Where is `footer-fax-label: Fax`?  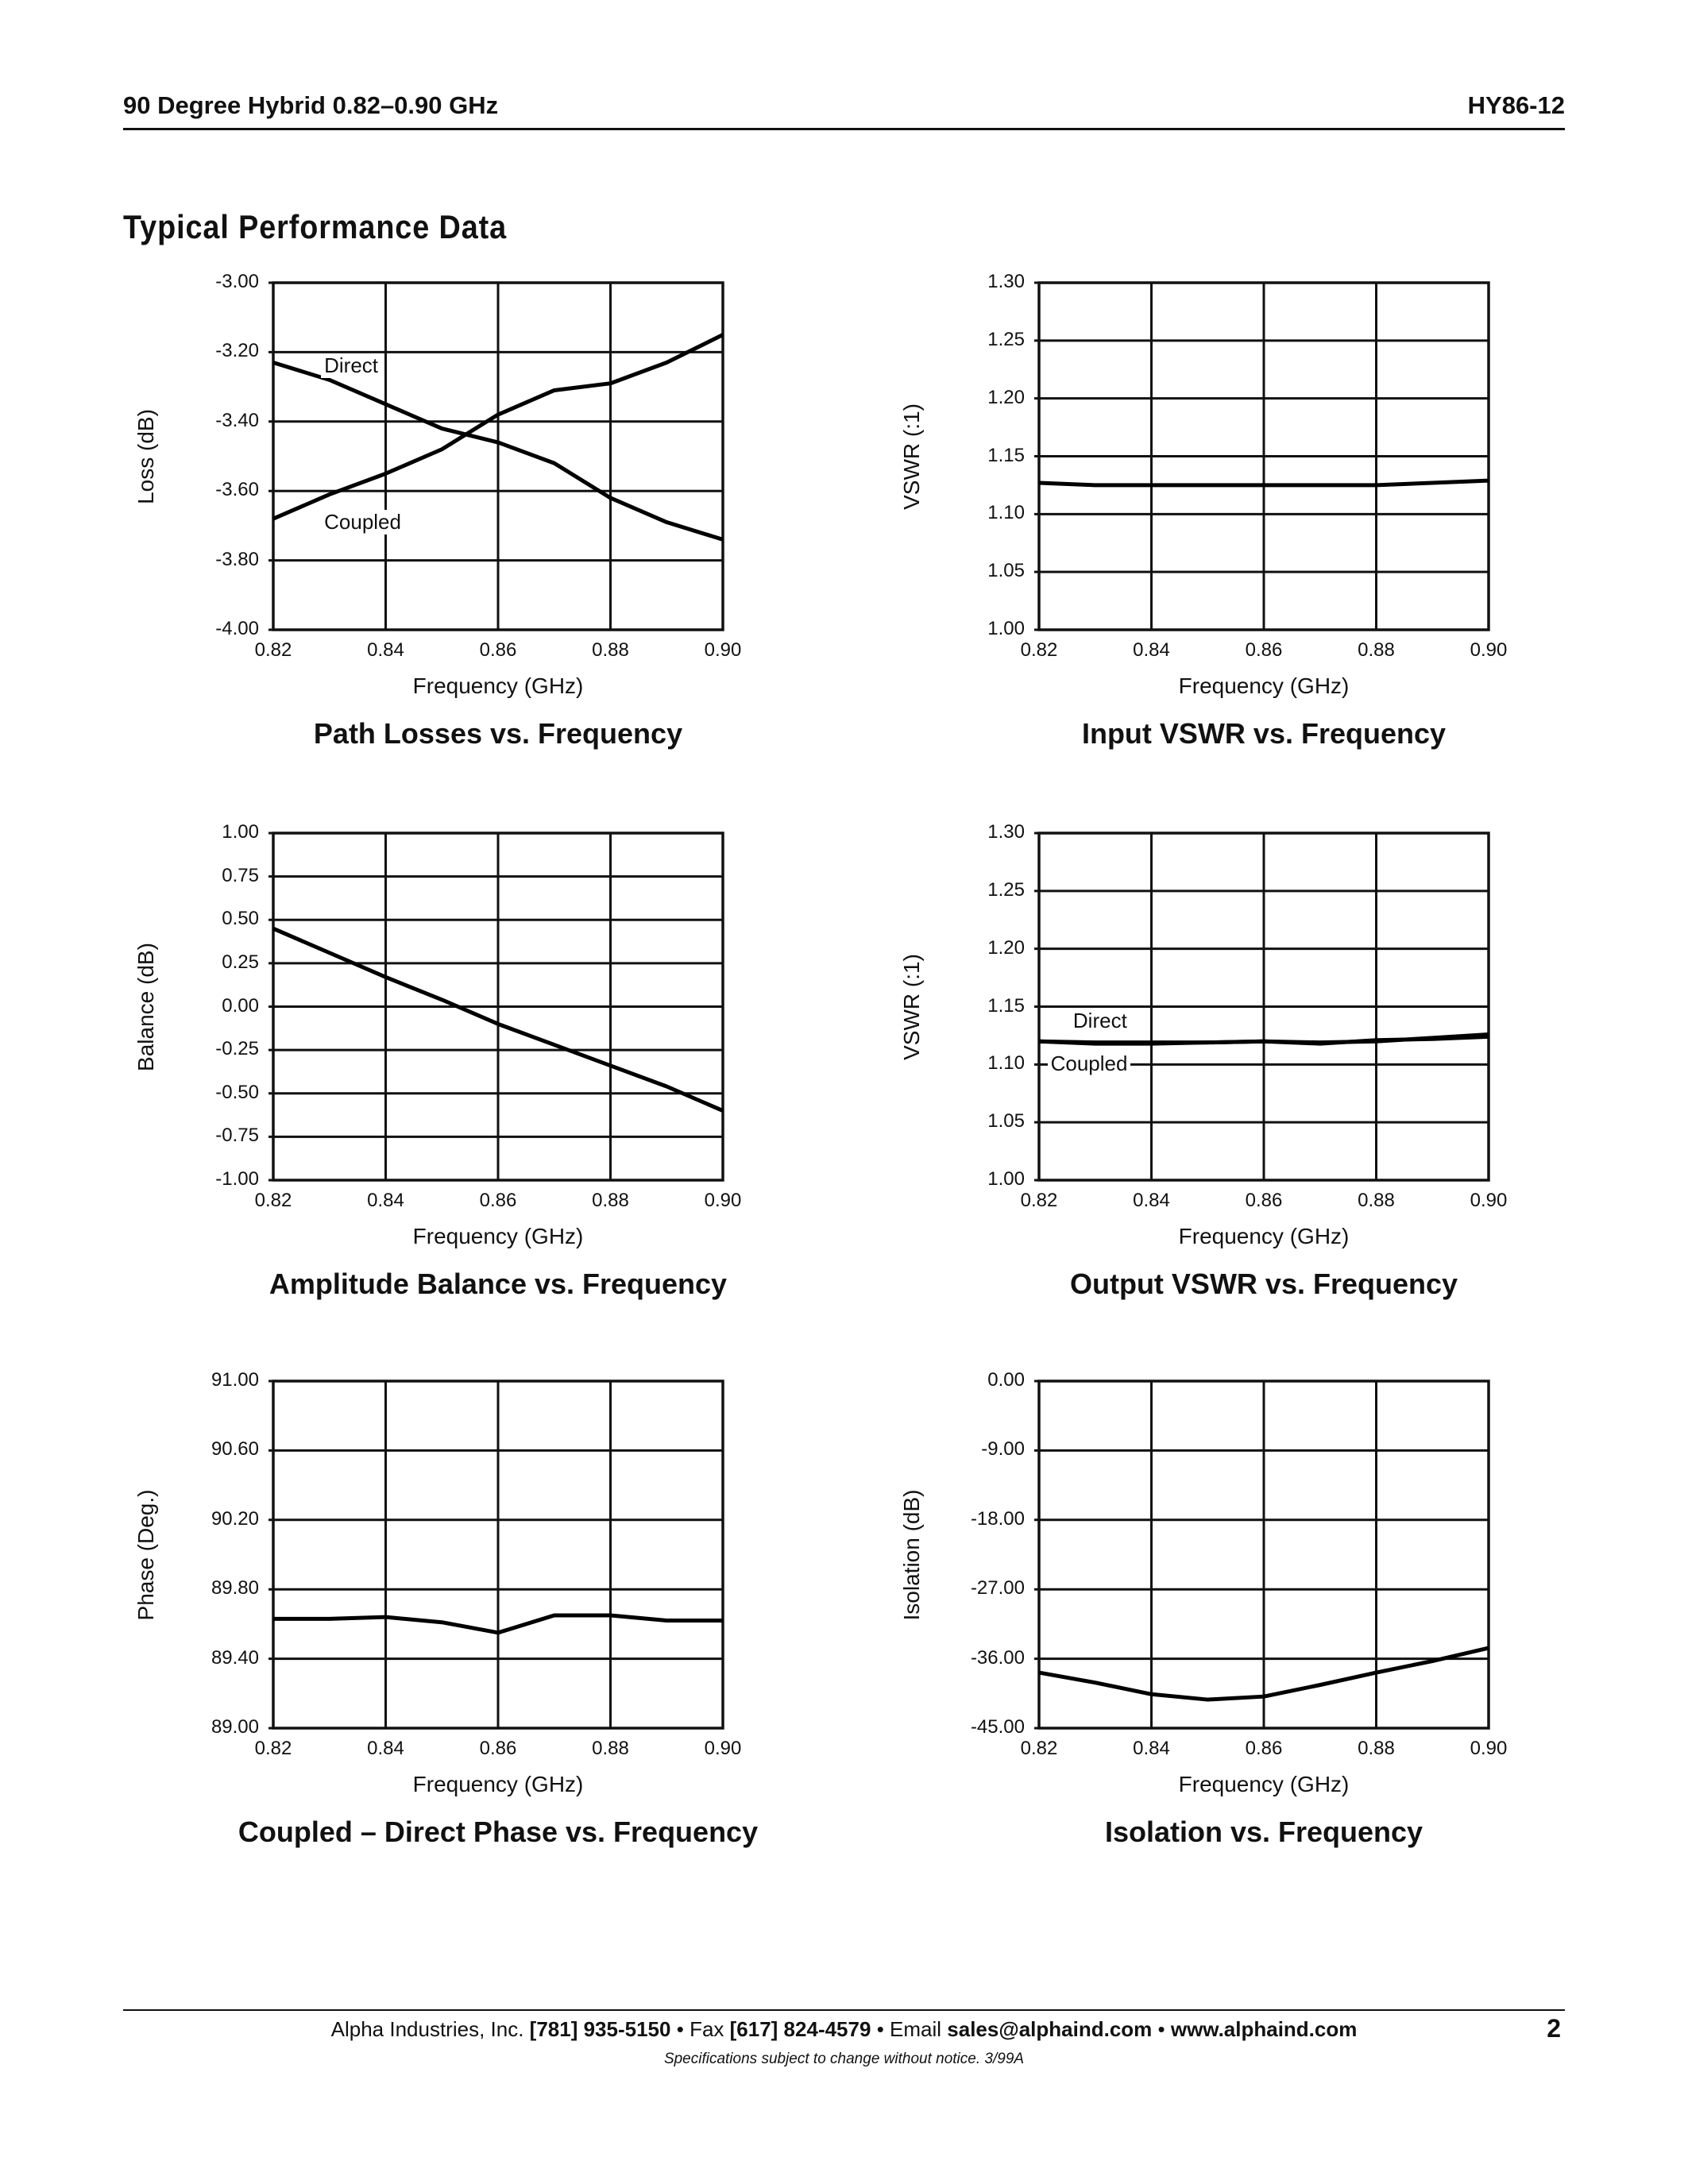
footer-fax-label: Fax is located at coordinates (707, 2029).